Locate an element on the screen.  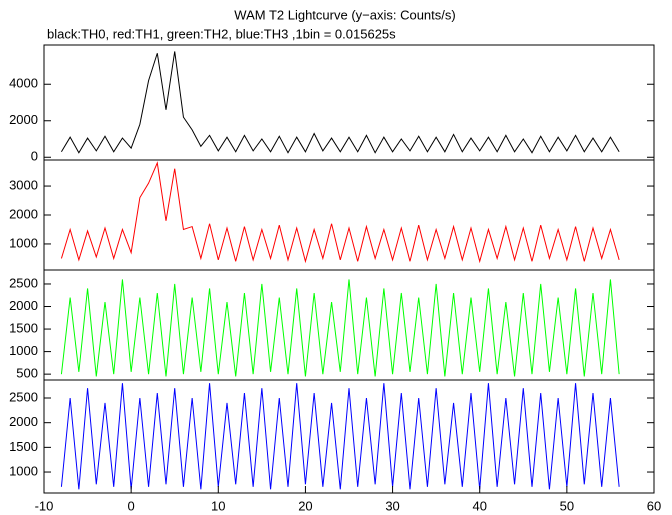
x-tick-label: 20 is located at coordinates (305, 505).